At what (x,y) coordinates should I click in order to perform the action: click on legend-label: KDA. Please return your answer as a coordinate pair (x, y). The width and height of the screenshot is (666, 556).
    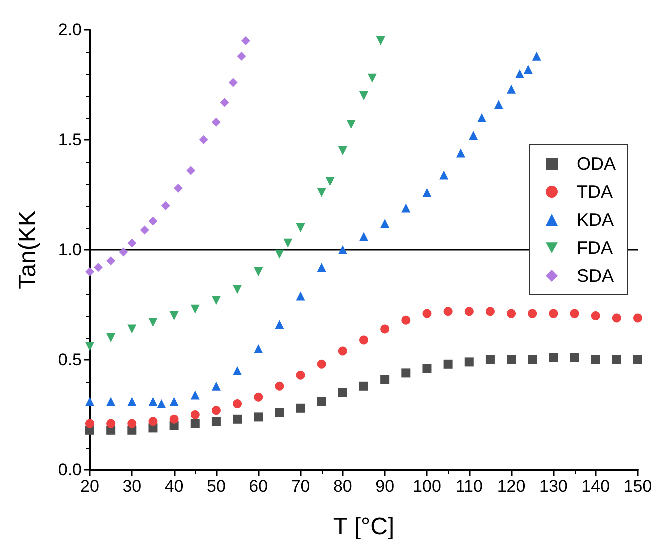
    Looking at the image, I should click on (595, 220).